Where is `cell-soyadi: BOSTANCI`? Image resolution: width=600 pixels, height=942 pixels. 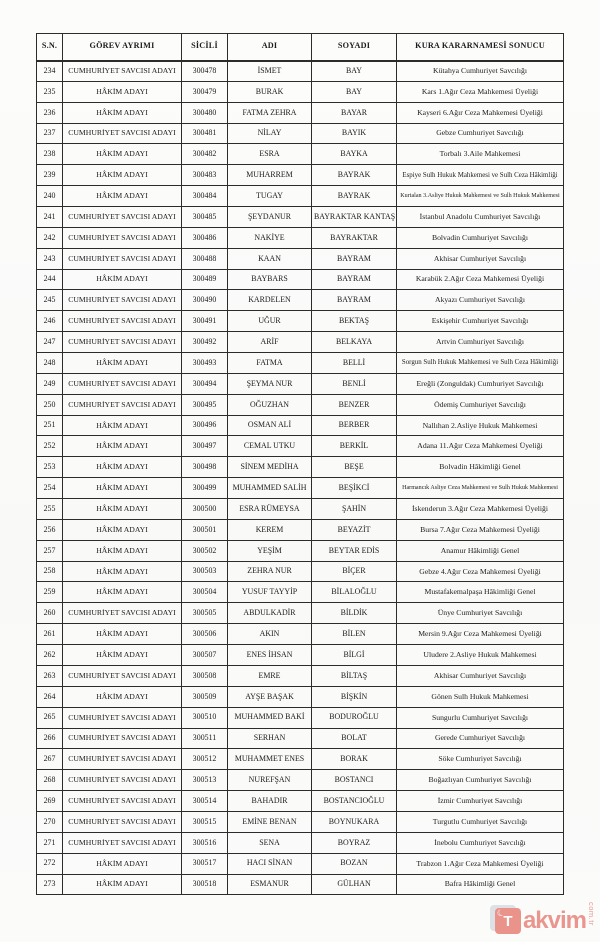 cell-soyadi: BOSTANCI is located at coordinates (354, 780).